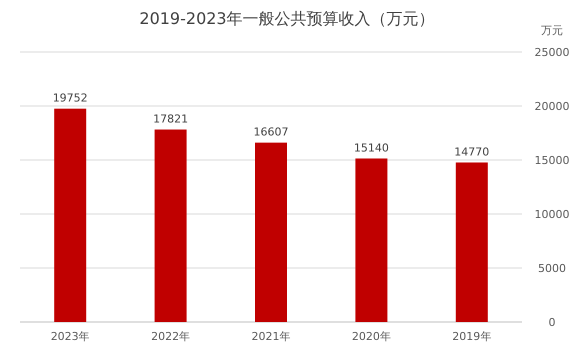 The image size is (574, 356). I want to click on data-label: 17821, so click(170, 119).